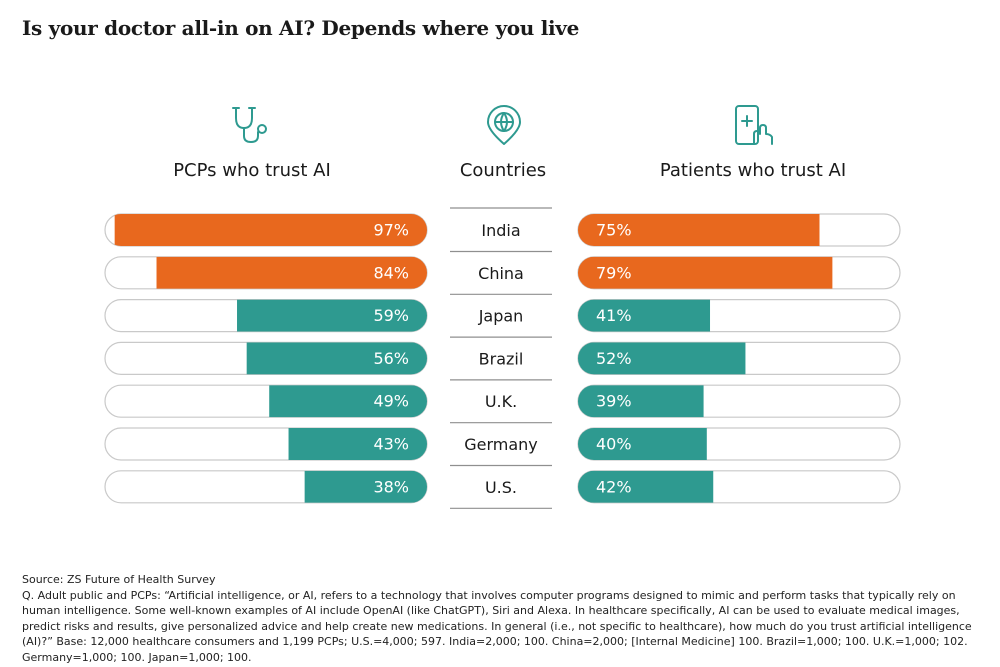  What do you see at coordinates (391, 486) in the screenshot?
I see `pcp-value-label: 38%` at bounding box center [391, 486].